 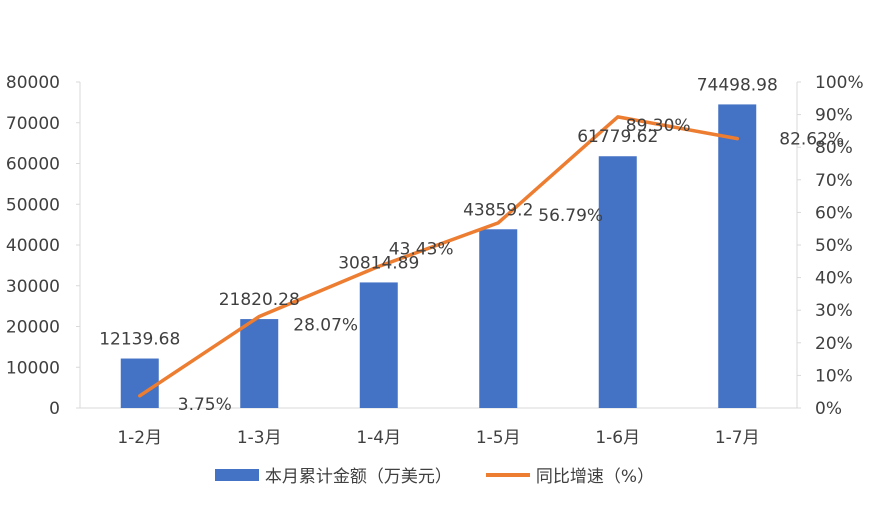 I want to click on left-tick-label: 0, so click(x=54, y=409).